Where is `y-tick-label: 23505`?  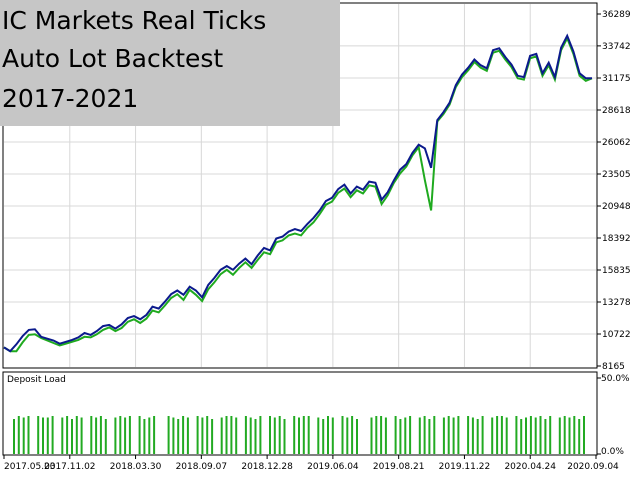 y-tick-label: 23505 is located at coordinates (616, 175).